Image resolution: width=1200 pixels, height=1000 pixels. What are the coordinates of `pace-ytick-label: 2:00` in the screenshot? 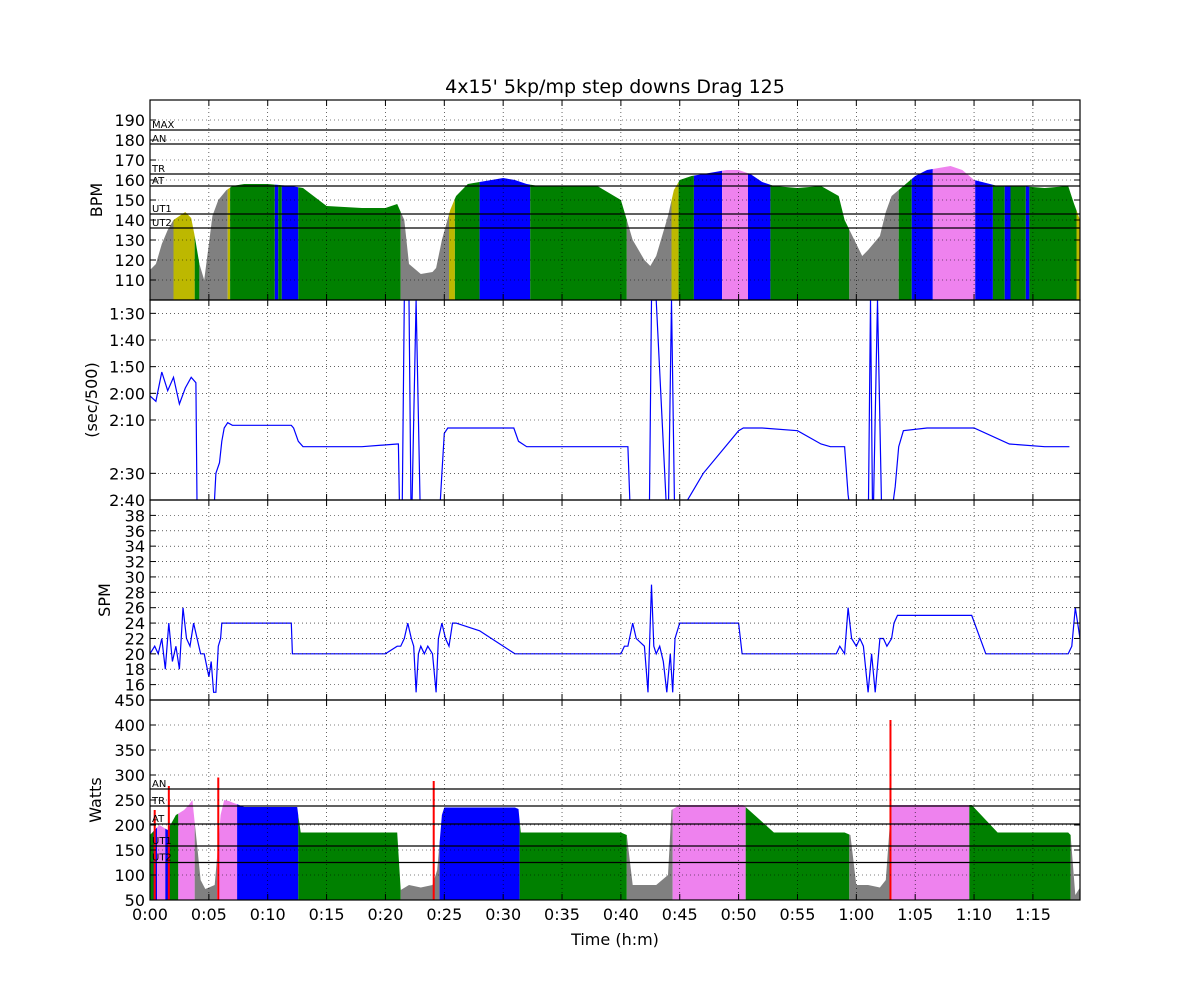 It's located at (127, 393).